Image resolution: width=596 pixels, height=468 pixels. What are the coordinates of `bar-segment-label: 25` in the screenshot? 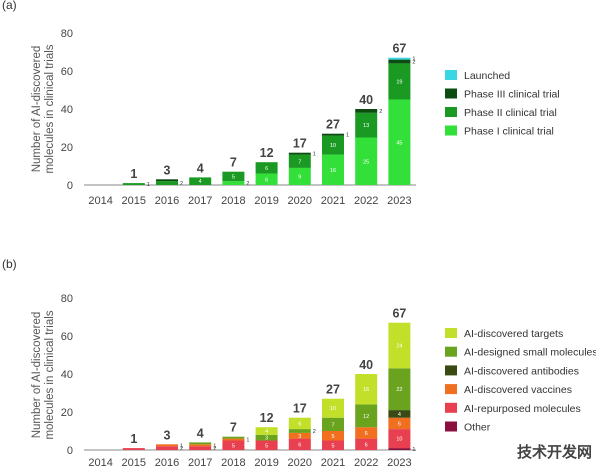 It's located at (366, 162).